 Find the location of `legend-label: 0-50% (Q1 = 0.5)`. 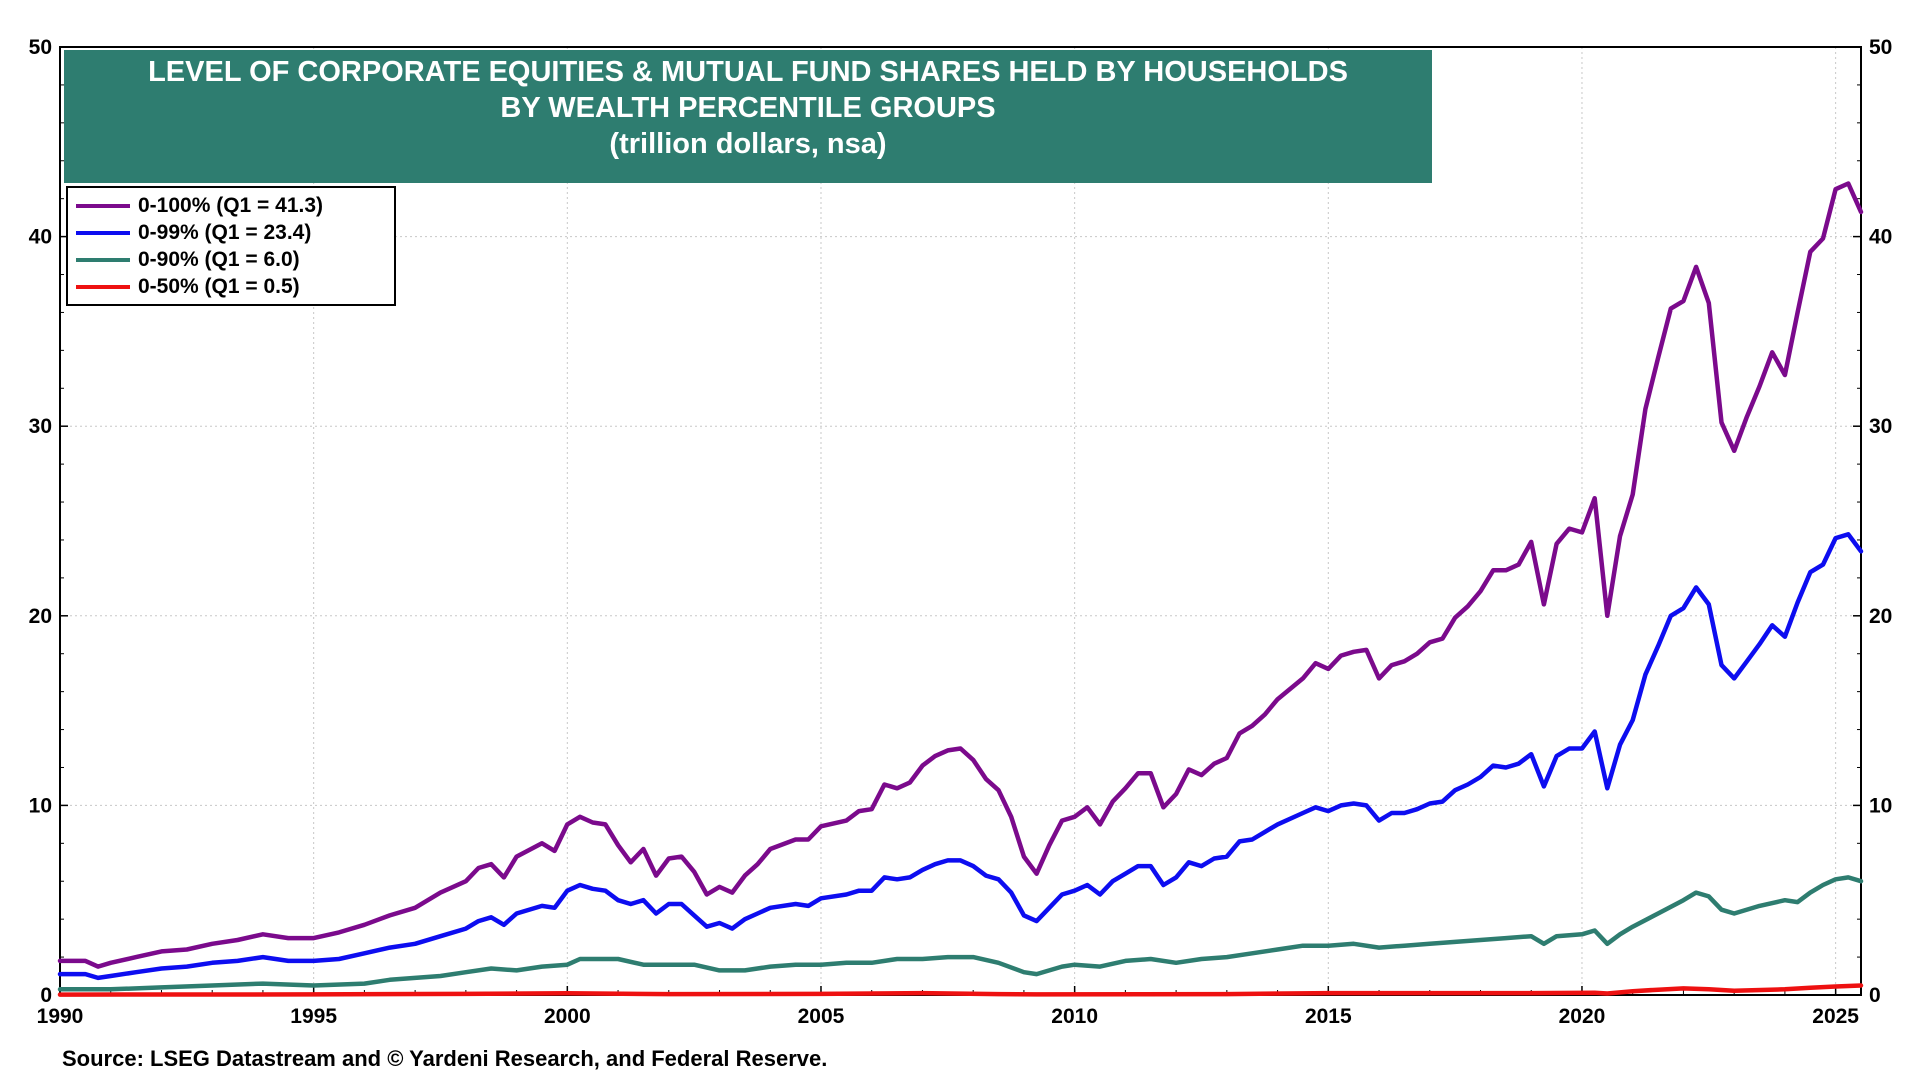

legend-label: 0-50% (Q1 = 0.5) is located at coordinates (219, 286).